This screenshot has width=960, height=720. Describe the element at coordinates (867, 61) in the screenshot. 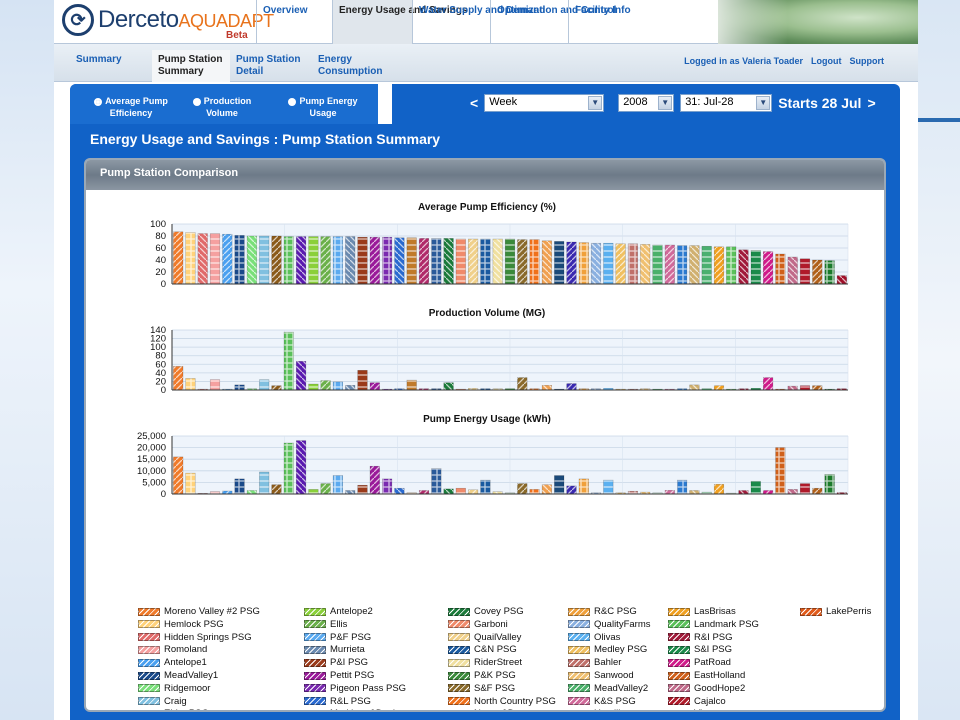

I see `support-link: Support` at that location.